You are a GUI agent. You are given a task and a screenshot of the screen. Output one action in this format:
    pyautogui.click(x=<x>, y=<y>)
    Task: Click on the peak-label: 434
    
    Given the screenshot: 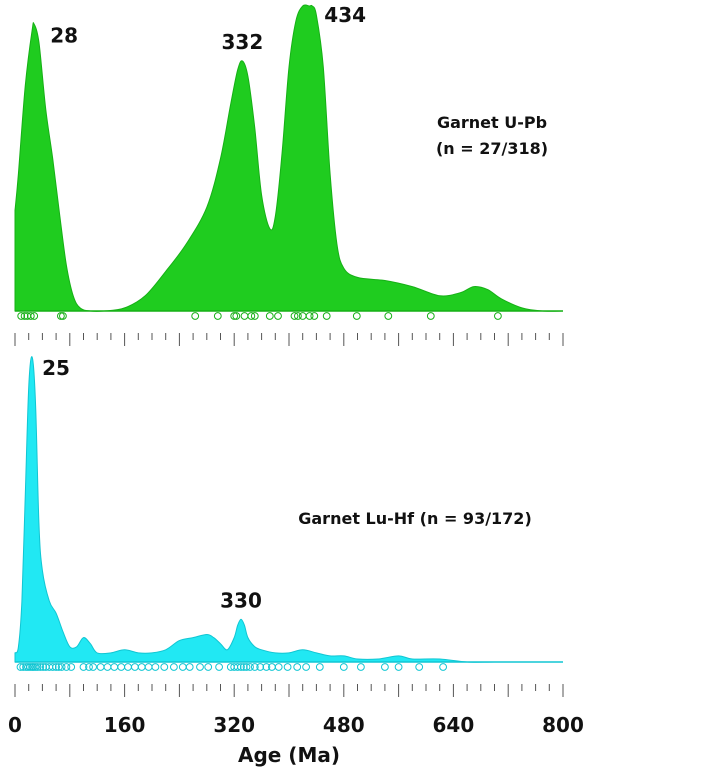 What is the action you would take?
    pyautogui.click(x=345, y=15)
    